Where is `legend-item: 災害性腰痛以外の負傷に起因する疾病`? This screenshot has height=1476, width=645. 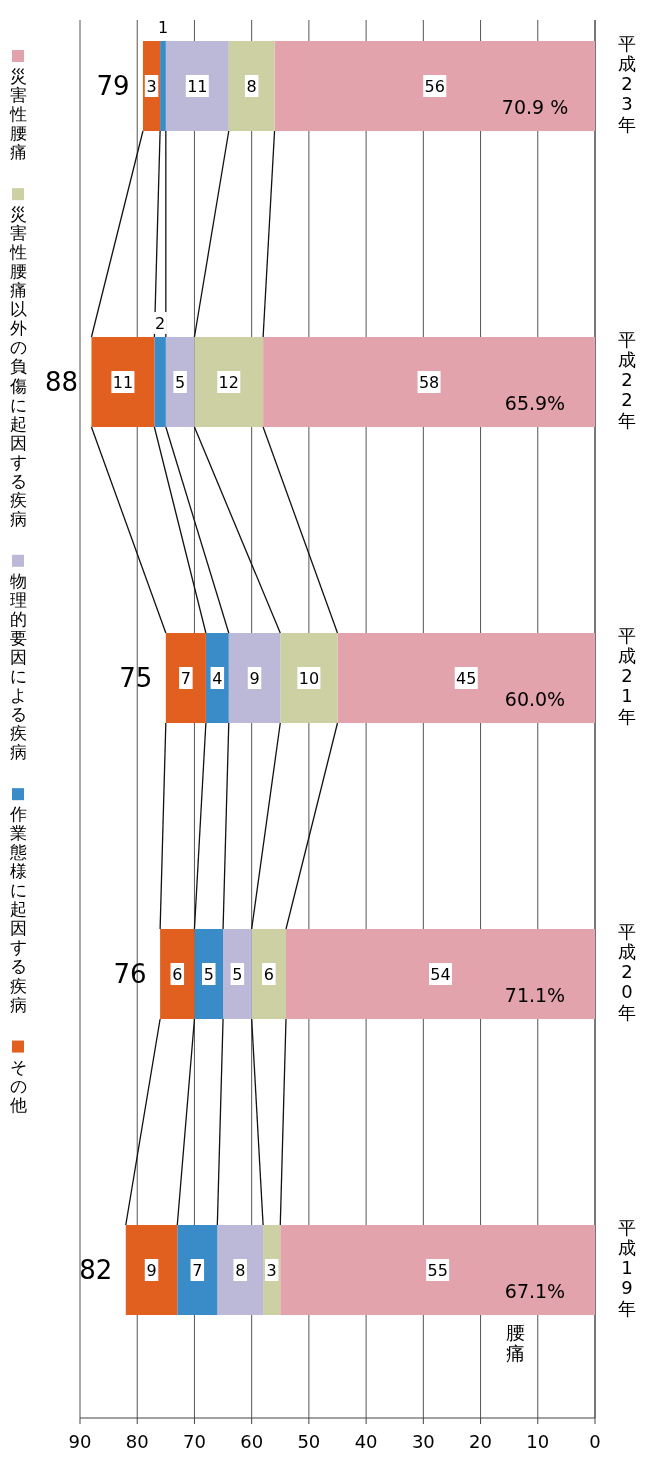 legend-item: 災害性腰痛以外の負傷に起因する疾病 is located at coordinates (18, 358).